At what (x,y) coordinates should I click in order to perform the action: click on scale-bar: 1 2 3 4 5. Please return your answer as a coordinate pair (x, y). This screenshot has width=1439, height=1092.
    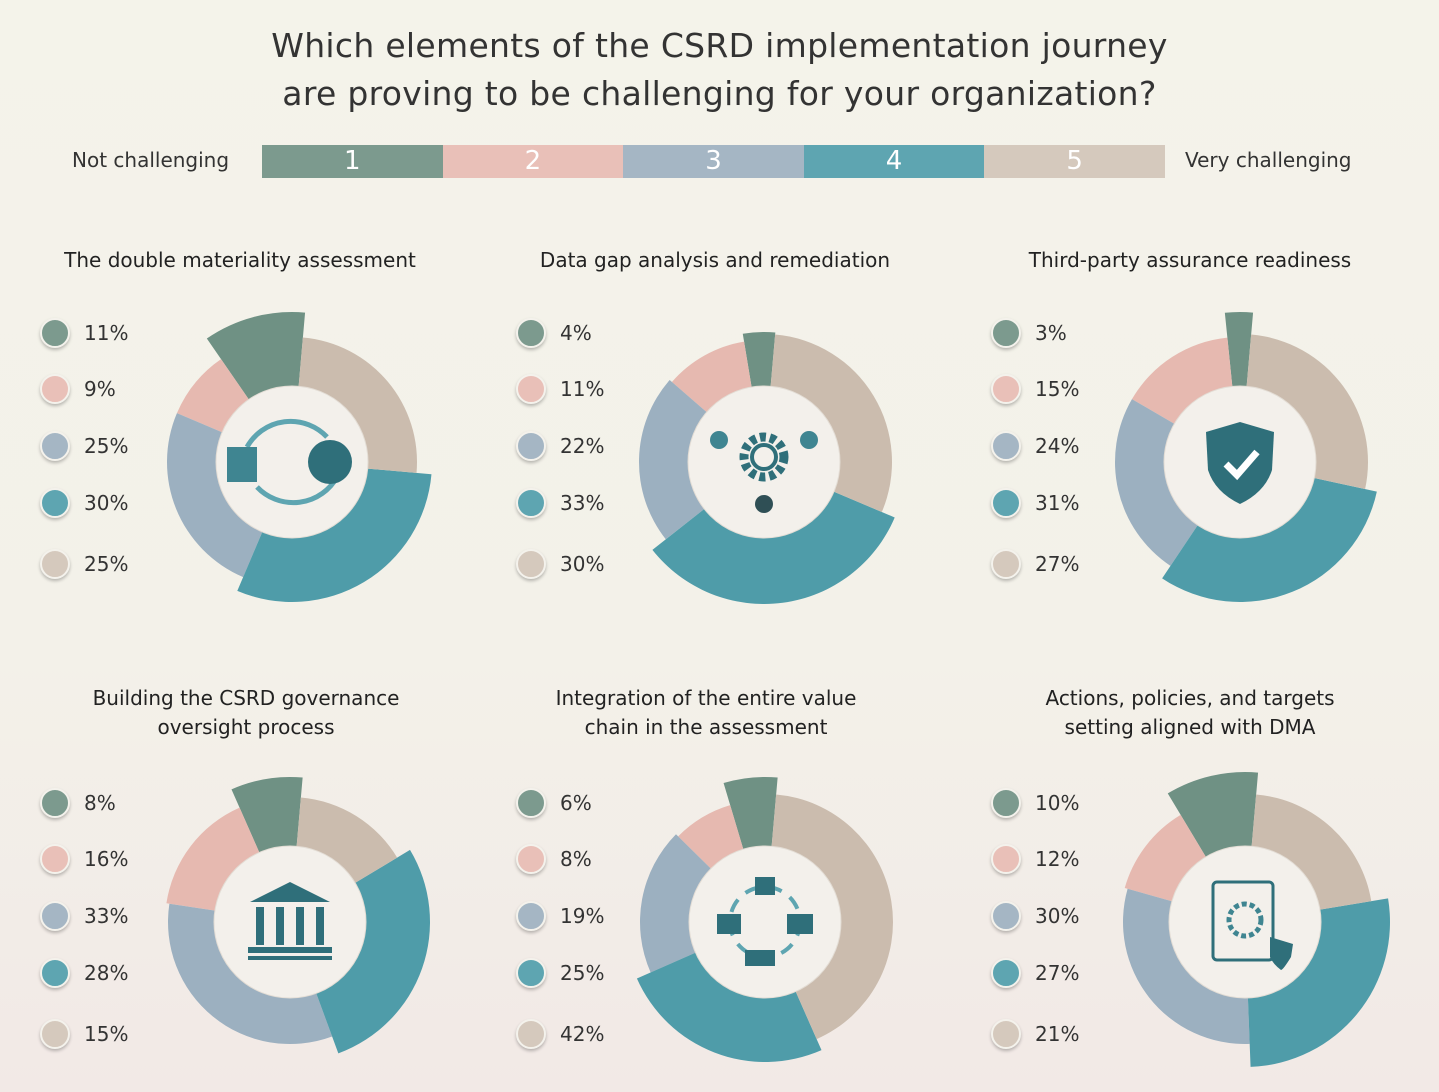
    Looking at the image, I should click on (713, 161).